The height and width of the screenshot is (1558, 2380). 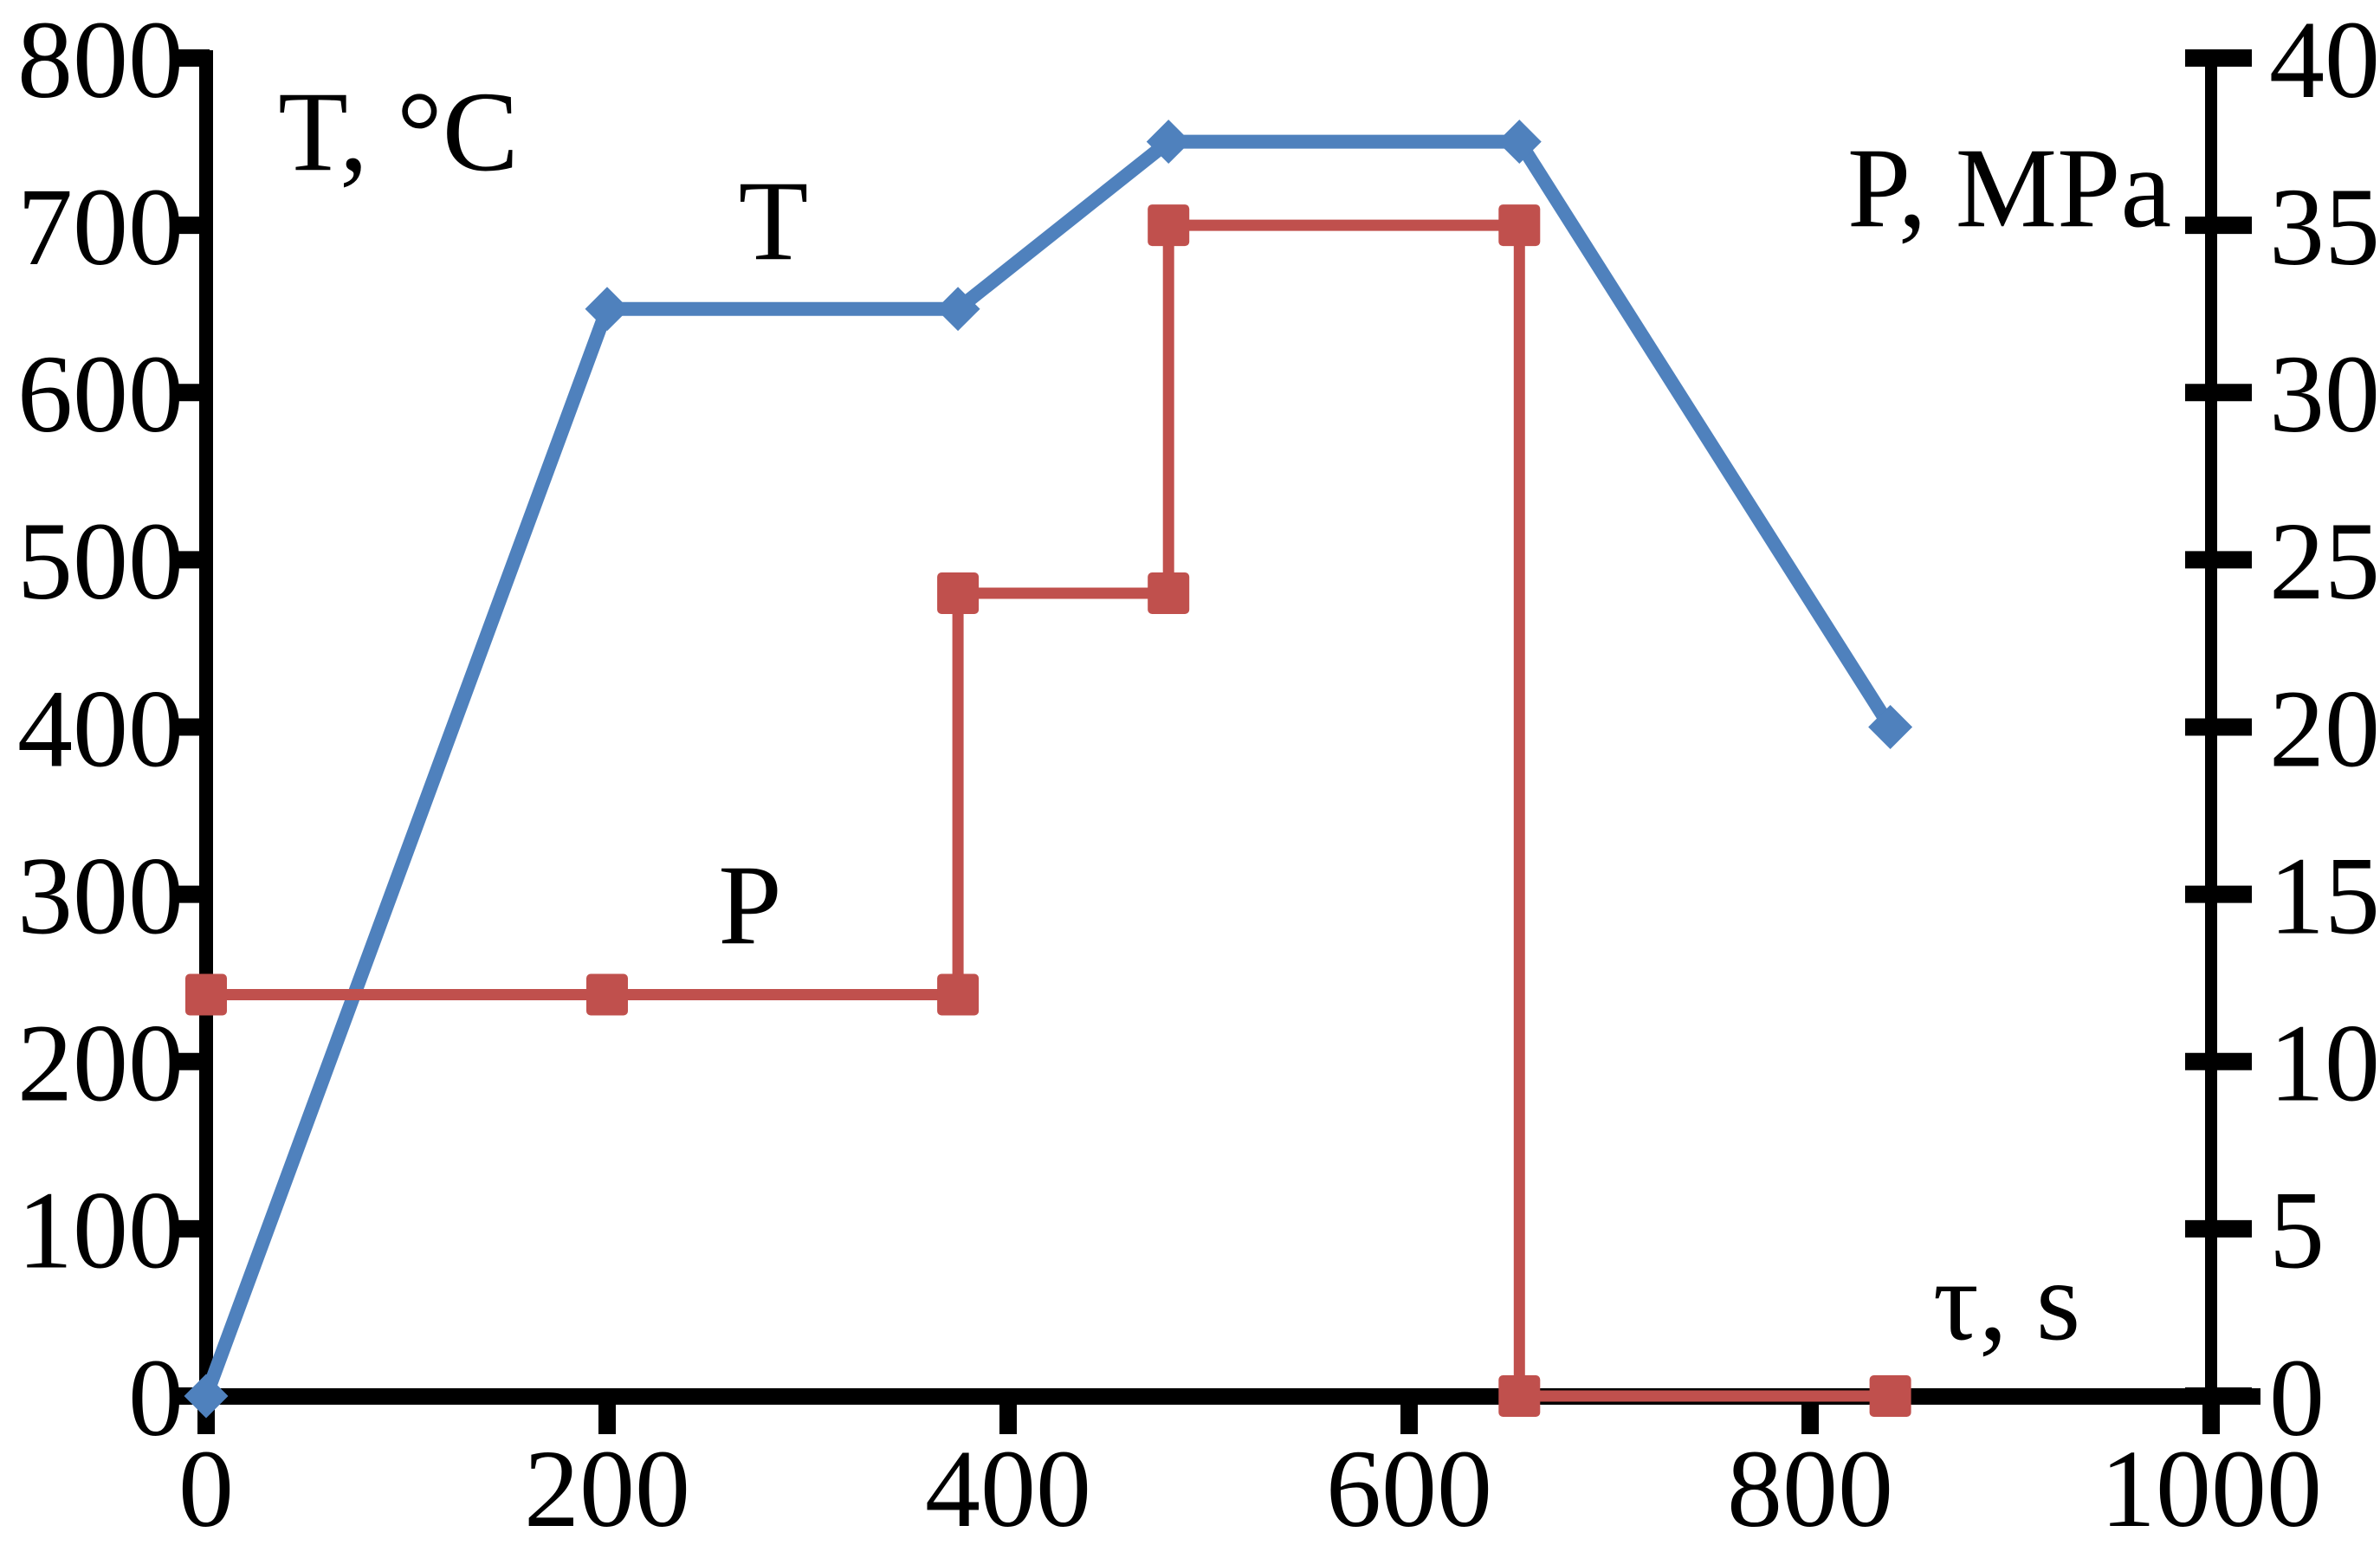 What do you see at coordinates (2324, 562) in the screenshot?
I see `right-axis-tick-label: 25` at bounding box center [2324, 562].